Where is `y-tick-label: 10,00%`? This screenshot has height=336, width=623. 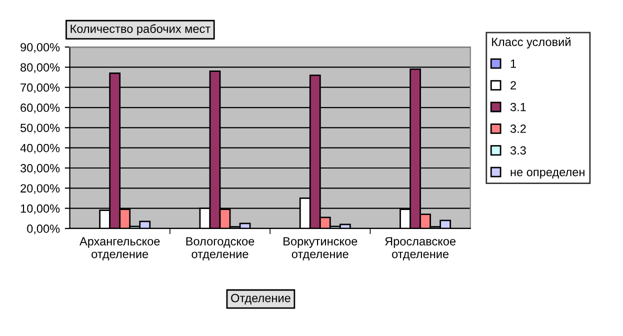
y-tick-label: 10,00% is located at coordinates (40, 209).